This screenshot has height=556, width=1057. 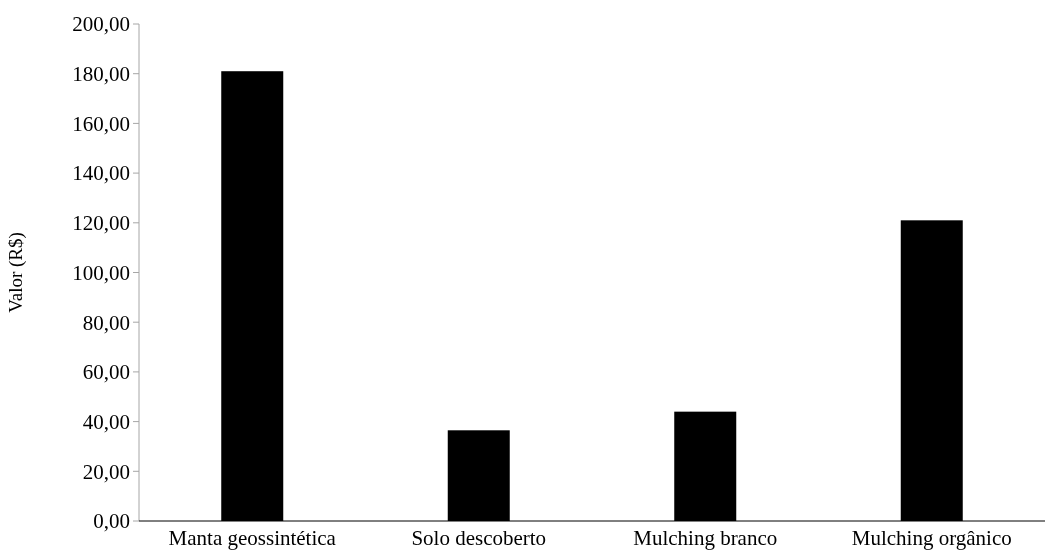 What do you see at coordinates (101, 24) in the screenshot?
I see `y-tick-label: 200,00` at bounding box center [101, 24].